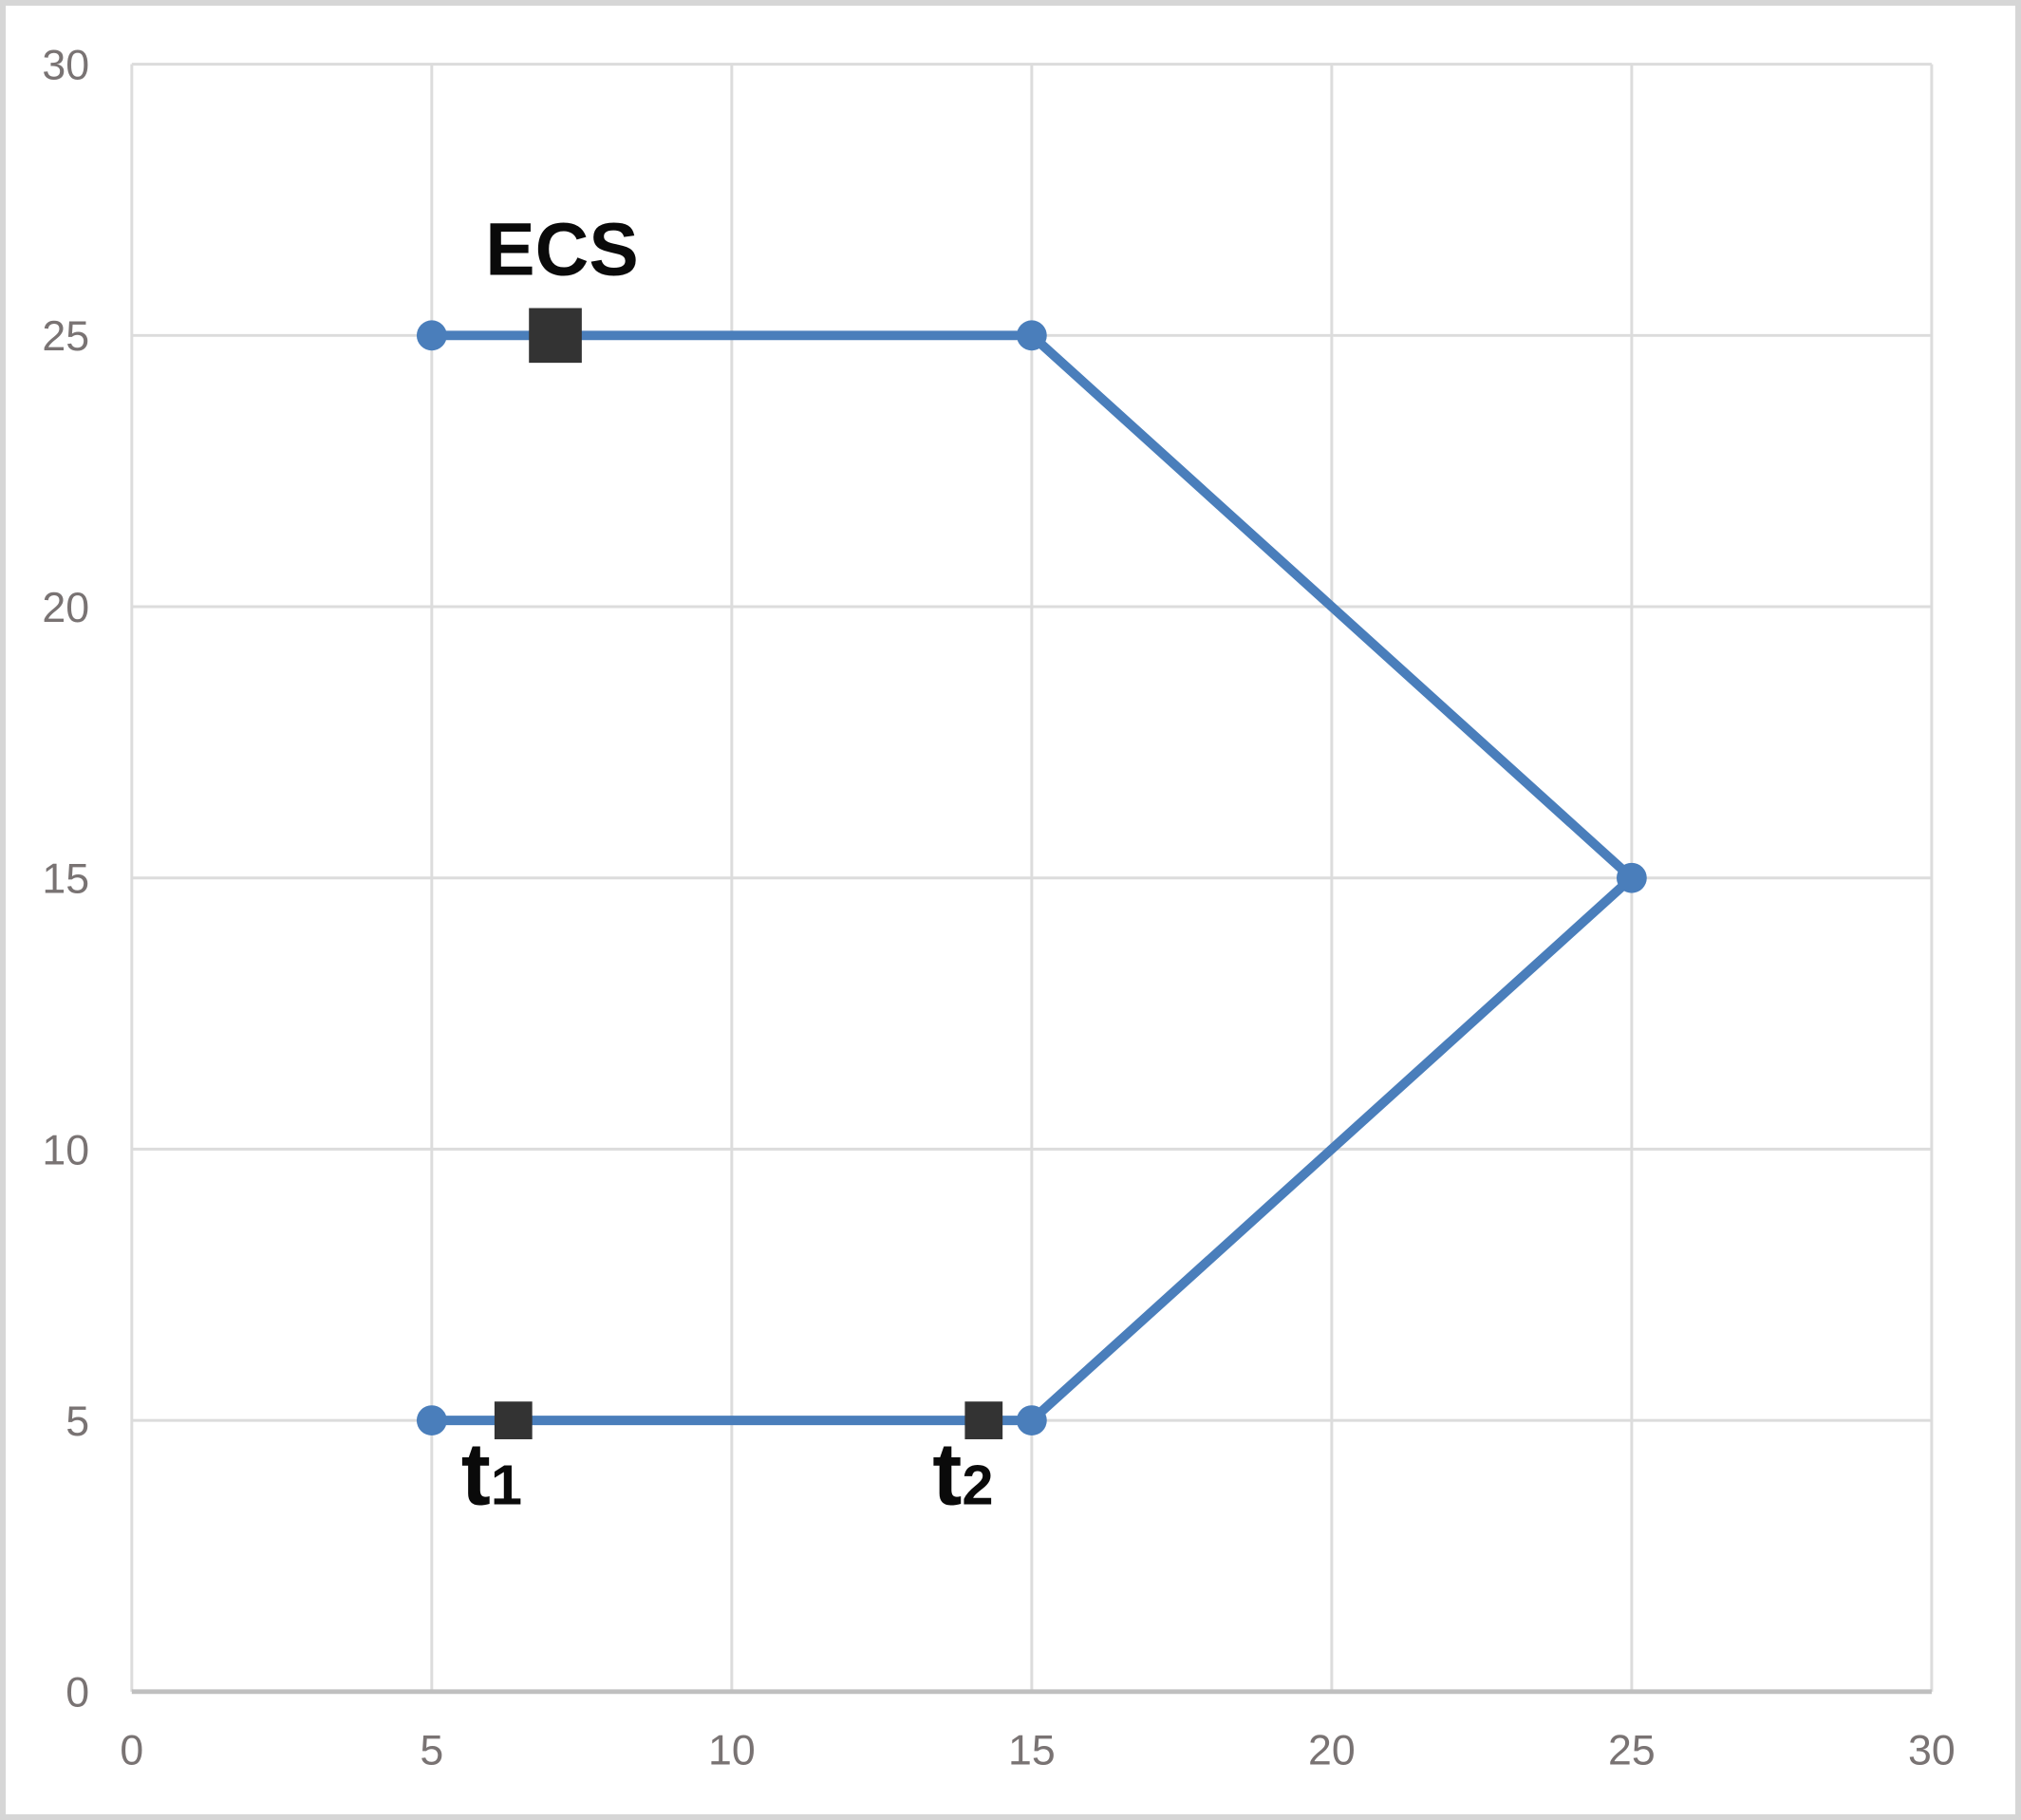 This screenshot has width=2021, height=1820. I want to click on annotation-label-main-t2: t, so click(947, 1474).